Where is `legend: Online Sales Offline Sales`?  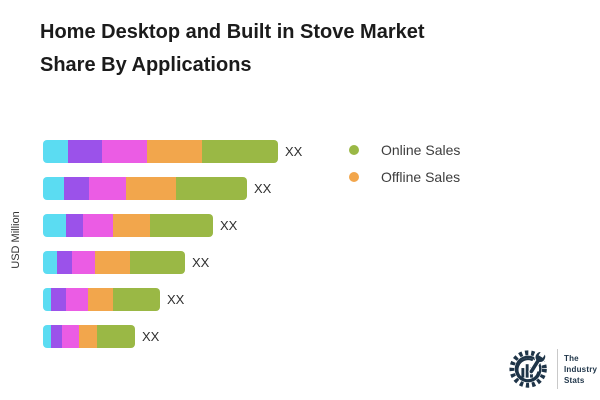 legend: Online Sales Offline Sales is located at coordinates (404, 163).